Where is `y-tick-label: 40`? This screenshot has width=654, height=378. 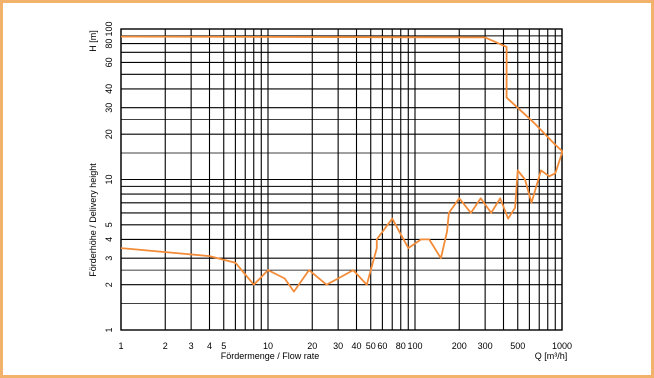
y-tick-label: 40 is located at coordinates (109, 89).